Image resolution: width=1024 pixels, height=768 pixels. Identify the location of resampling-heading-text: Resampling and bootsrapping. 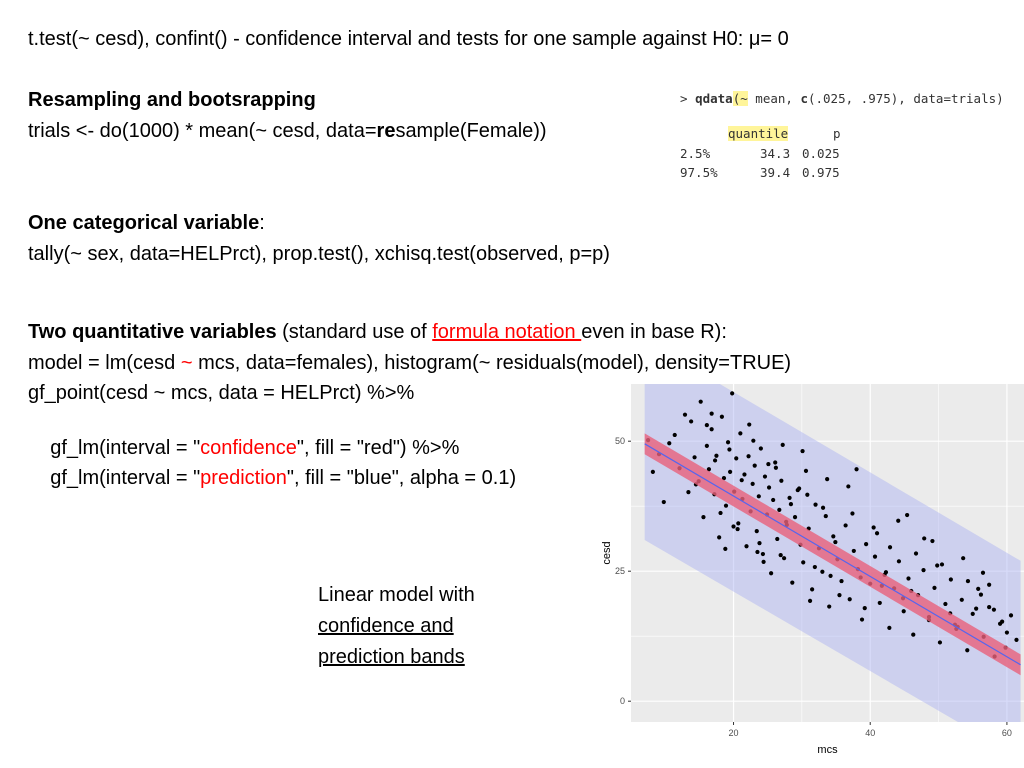
(172, 100).